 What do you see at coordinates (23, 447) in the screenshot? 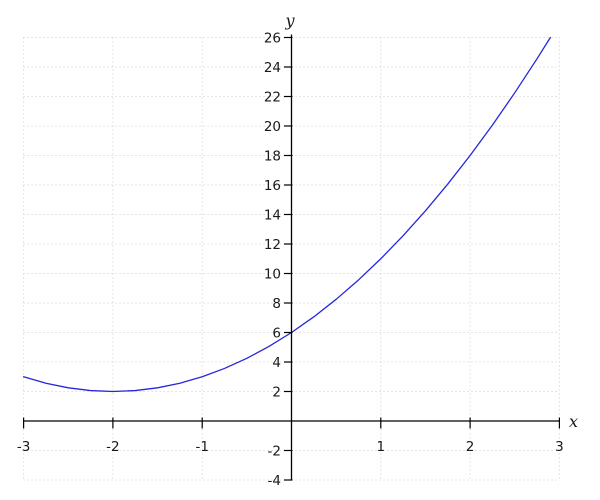
I see `x-tick-label: -3` at bounding box center [23, 447].